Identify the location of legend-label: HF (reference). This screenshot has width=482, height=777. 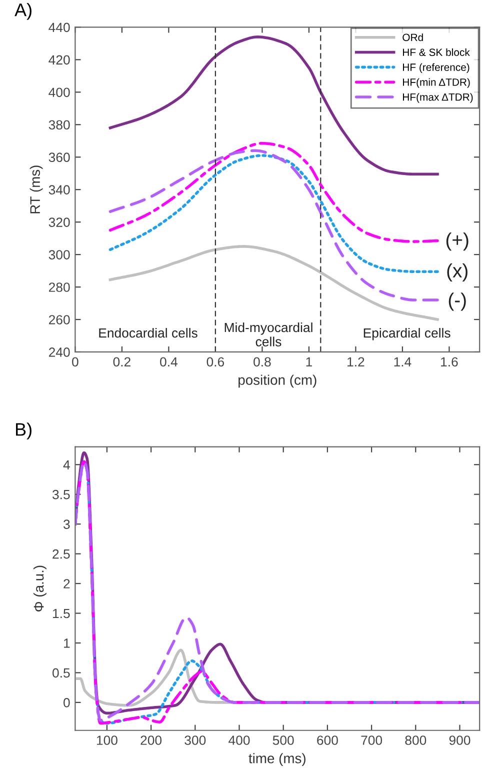
(436, 68).